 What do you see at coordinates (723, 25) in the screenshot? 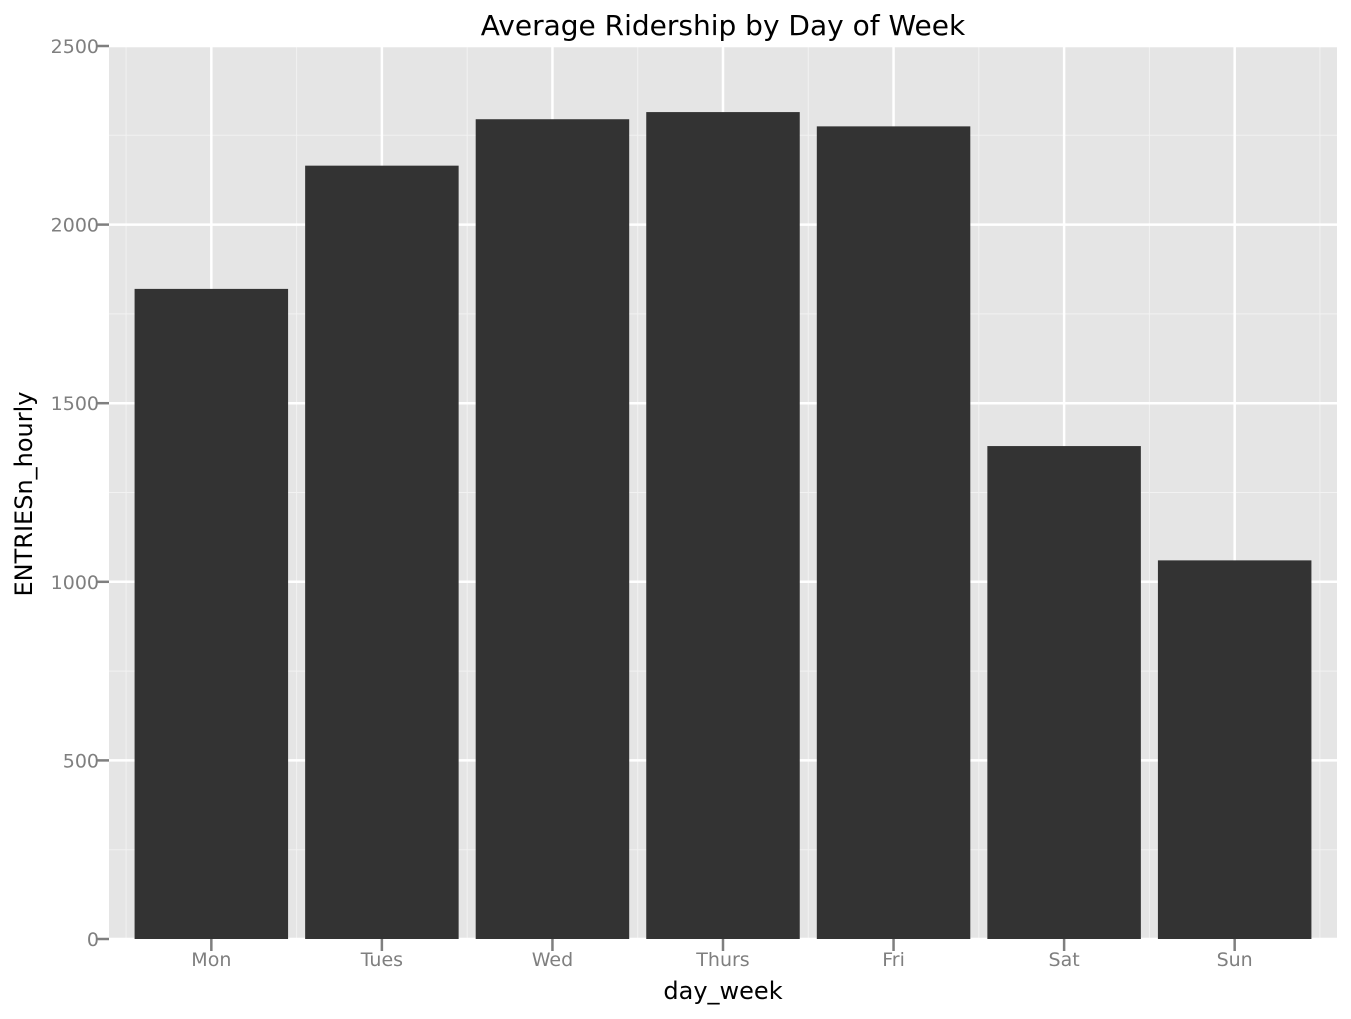
I see `chart-title: Average Ridership by Day of Week` at bounding box center [723, 25].